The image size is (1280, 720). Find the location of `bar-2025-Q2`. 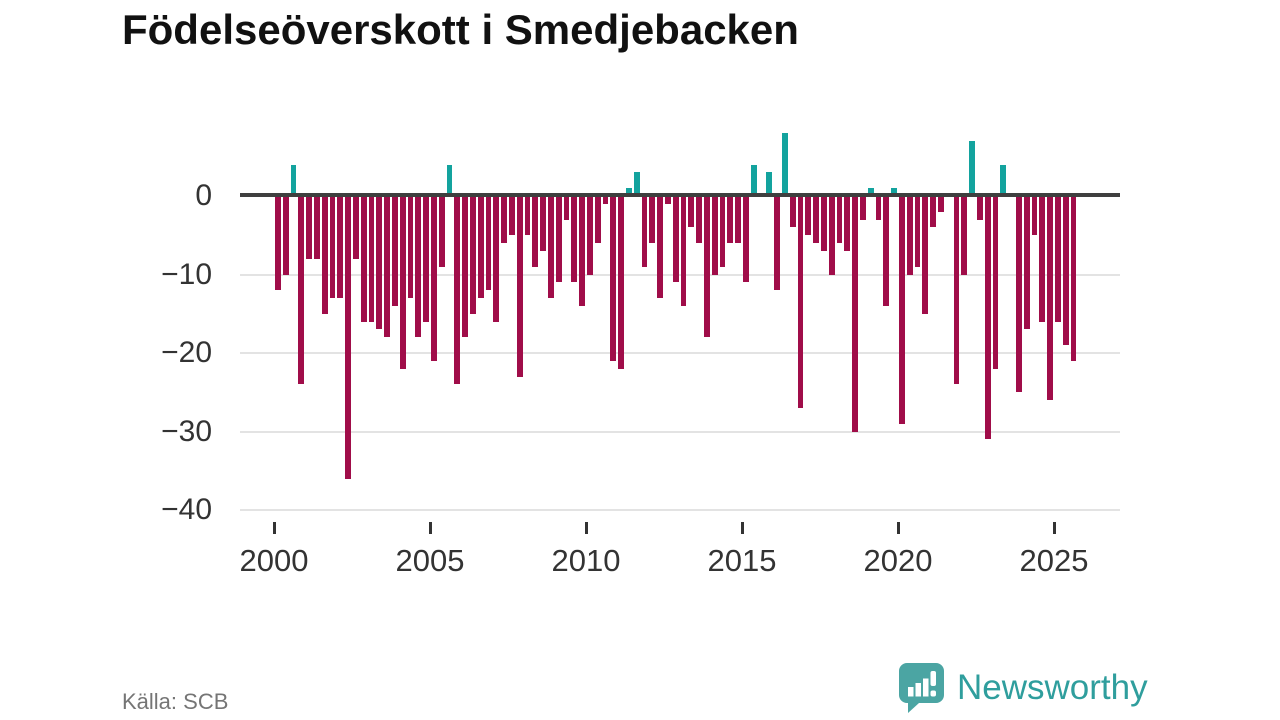

bar-2025-Q2 is located at coordinates (1065, 271).